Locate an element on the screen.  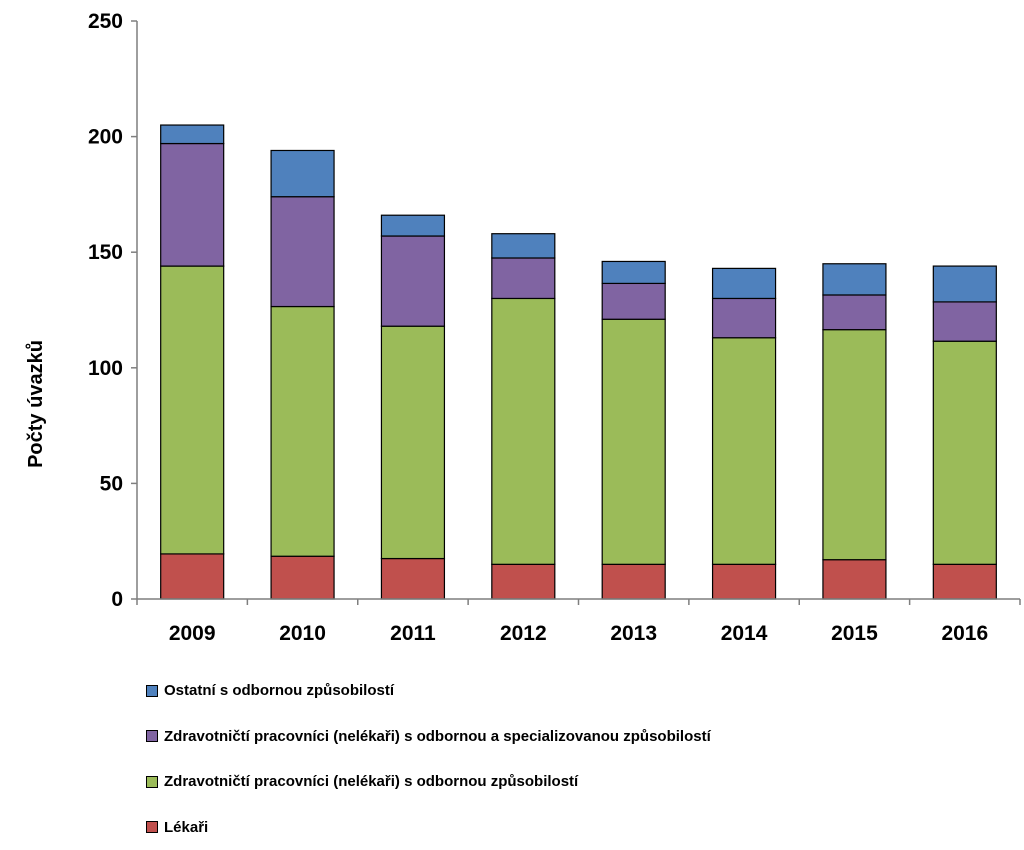
y-axis-label: Počty úvazků is located at coordinates (36, 404).